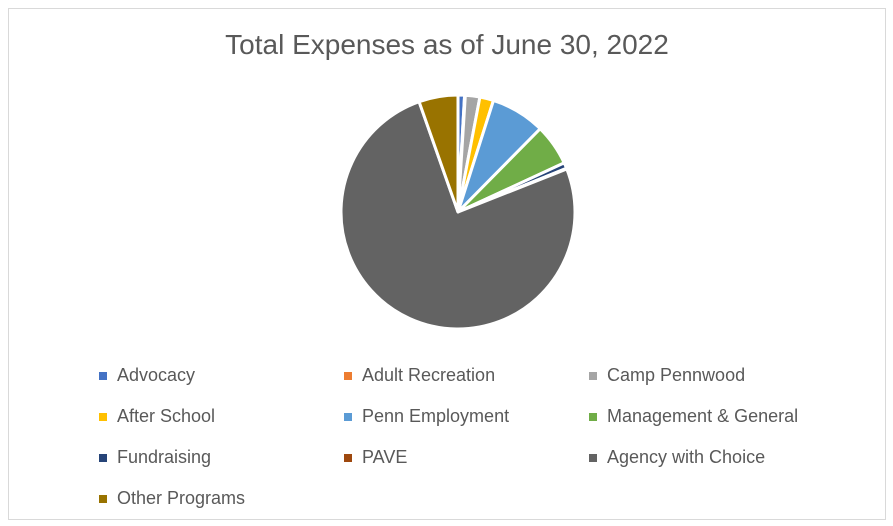 The height and width of the screenshot is (526, 893). What do you see at coordinates (181, 498) in the screenshot?
I see `legend-label: Other Programs` at bounding box center [181, 498].